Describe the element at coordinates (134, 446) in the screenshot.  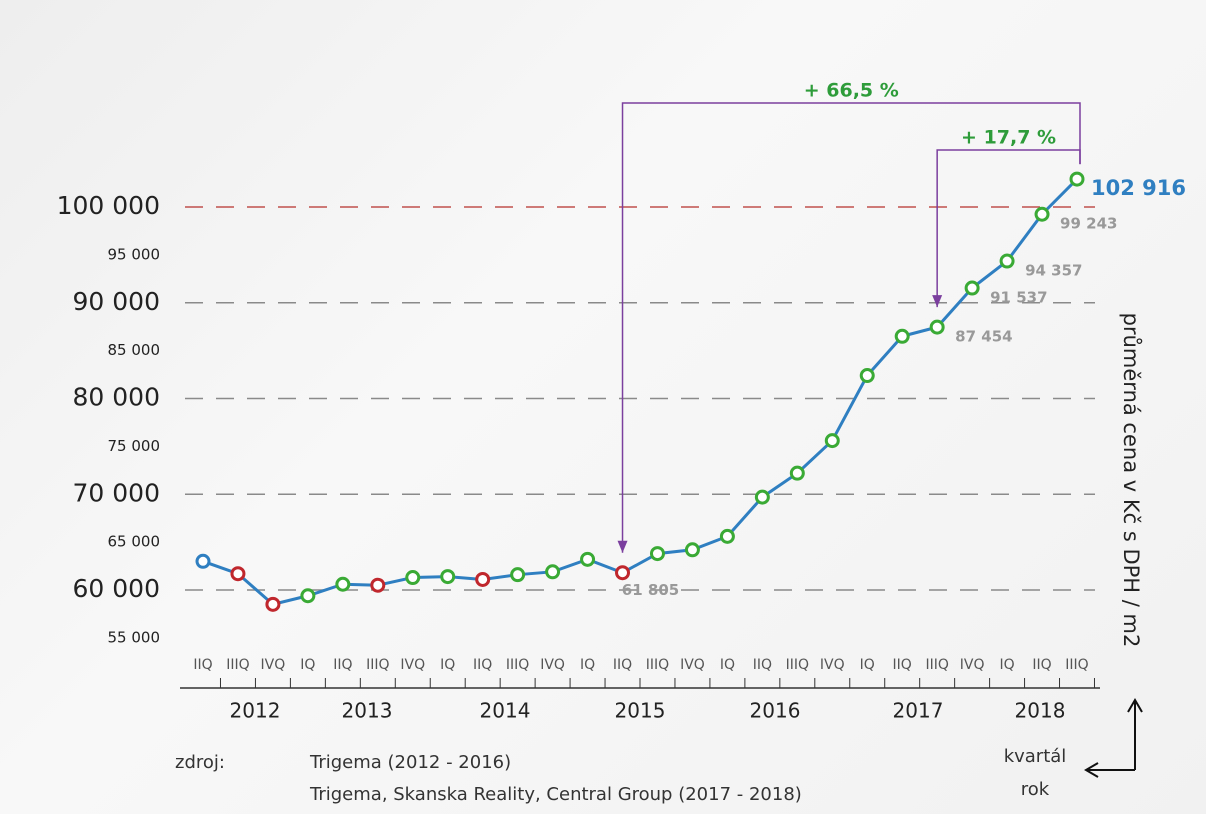
I see `y-tick-label: 75 000` at that location.